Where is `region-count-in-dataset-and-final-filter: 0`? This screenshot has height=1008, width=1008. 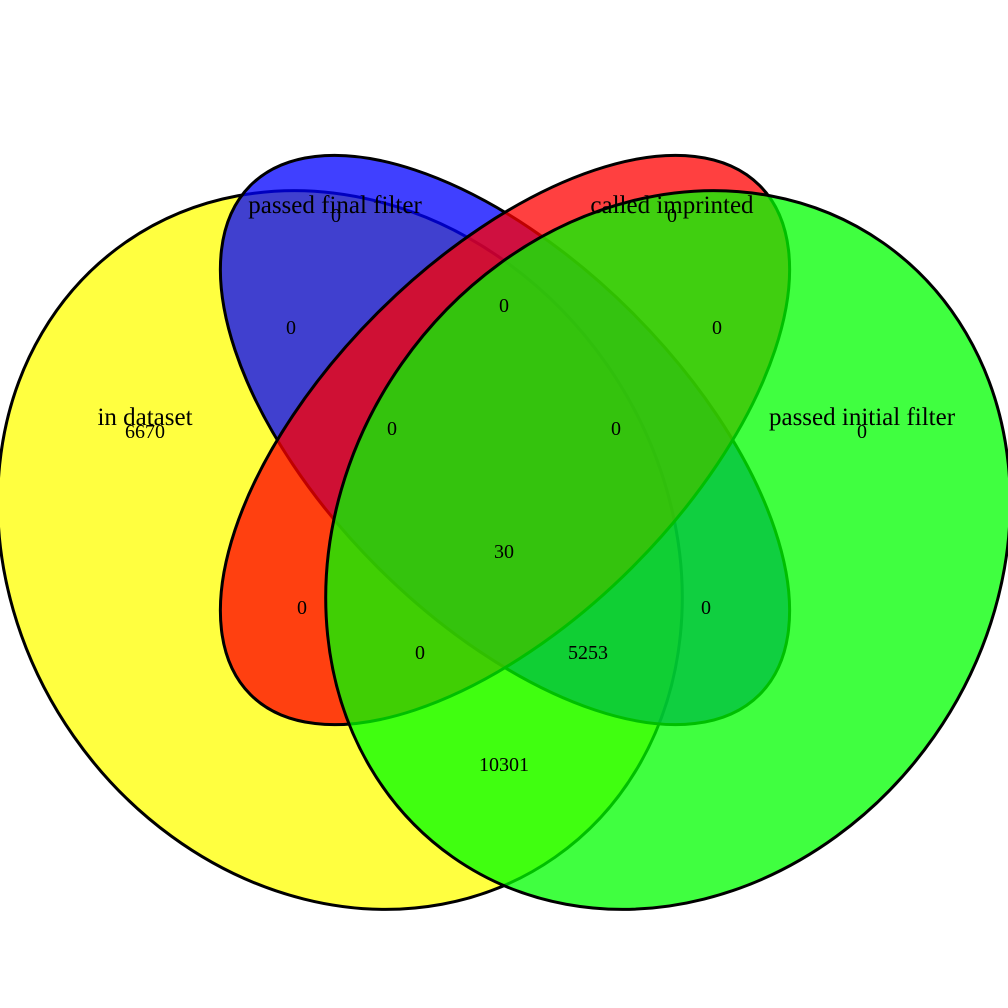 region-count-in-dataset-and-final-filter: 0 is located at coordinates (291, 328).